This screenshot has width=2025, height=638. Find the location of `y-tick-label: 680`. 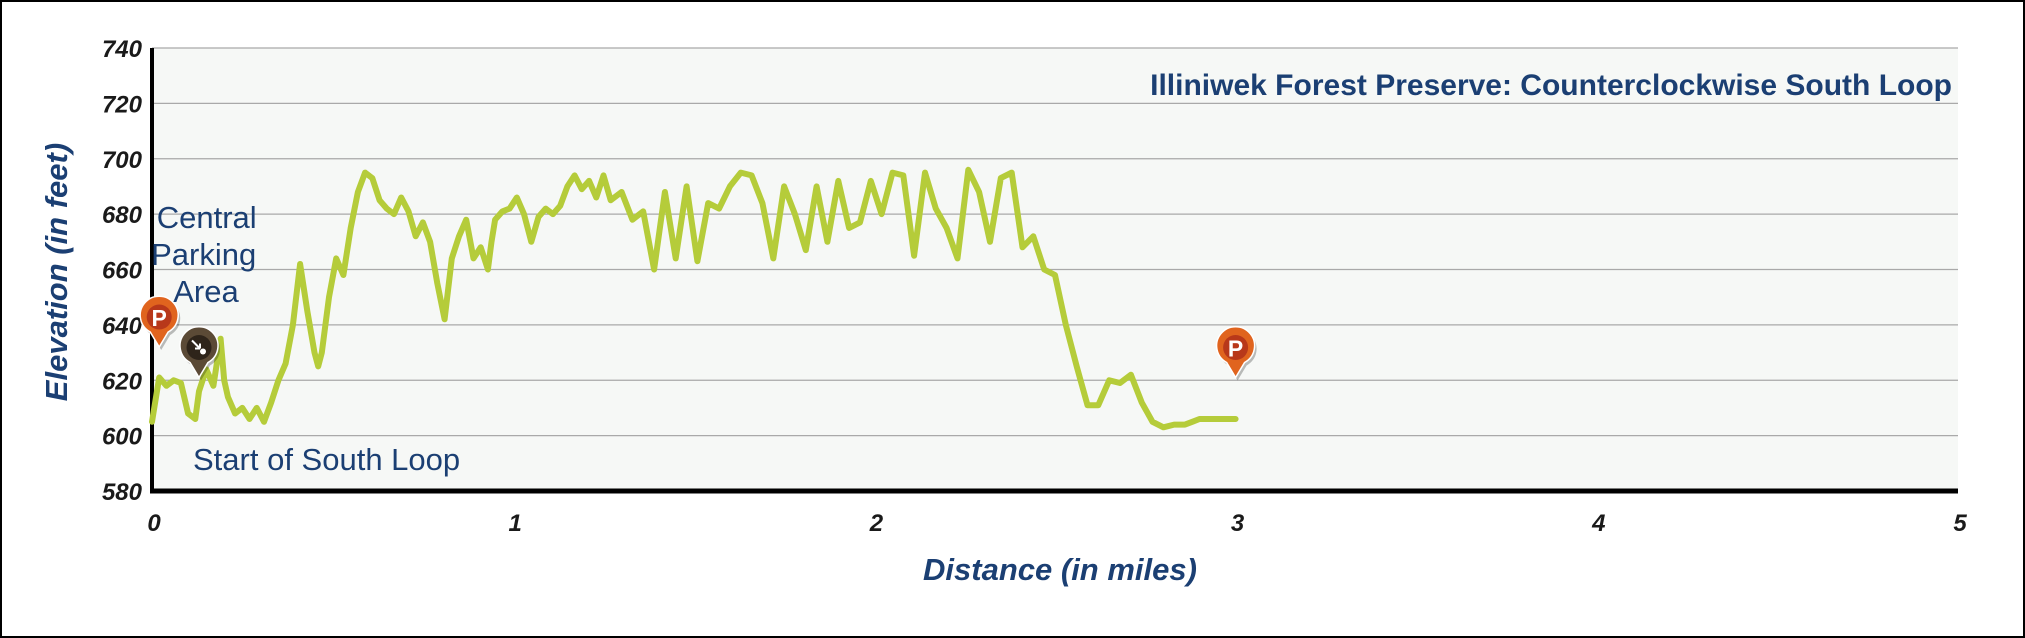

y-tick-label: 680 is located at coordinates (122, 215).